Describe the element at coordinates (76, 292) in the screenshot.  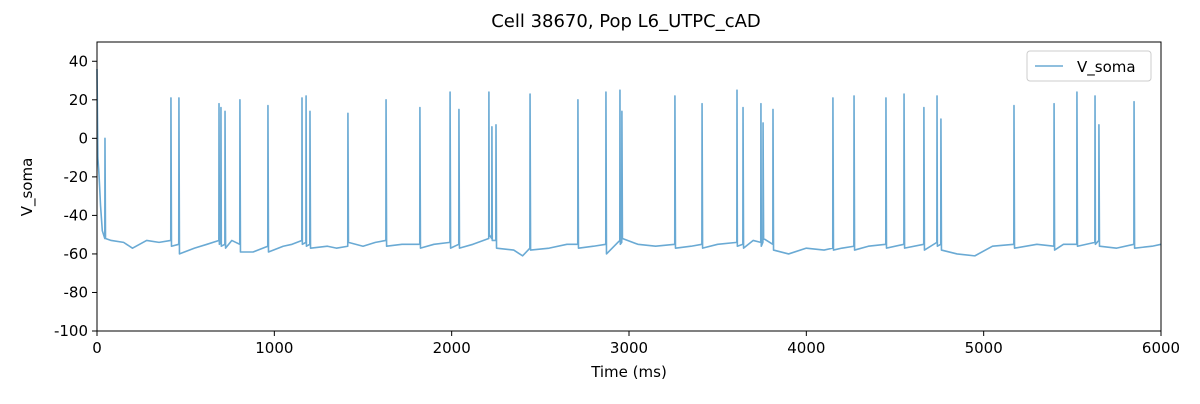
I see `y-tick-label: -80` at that location.